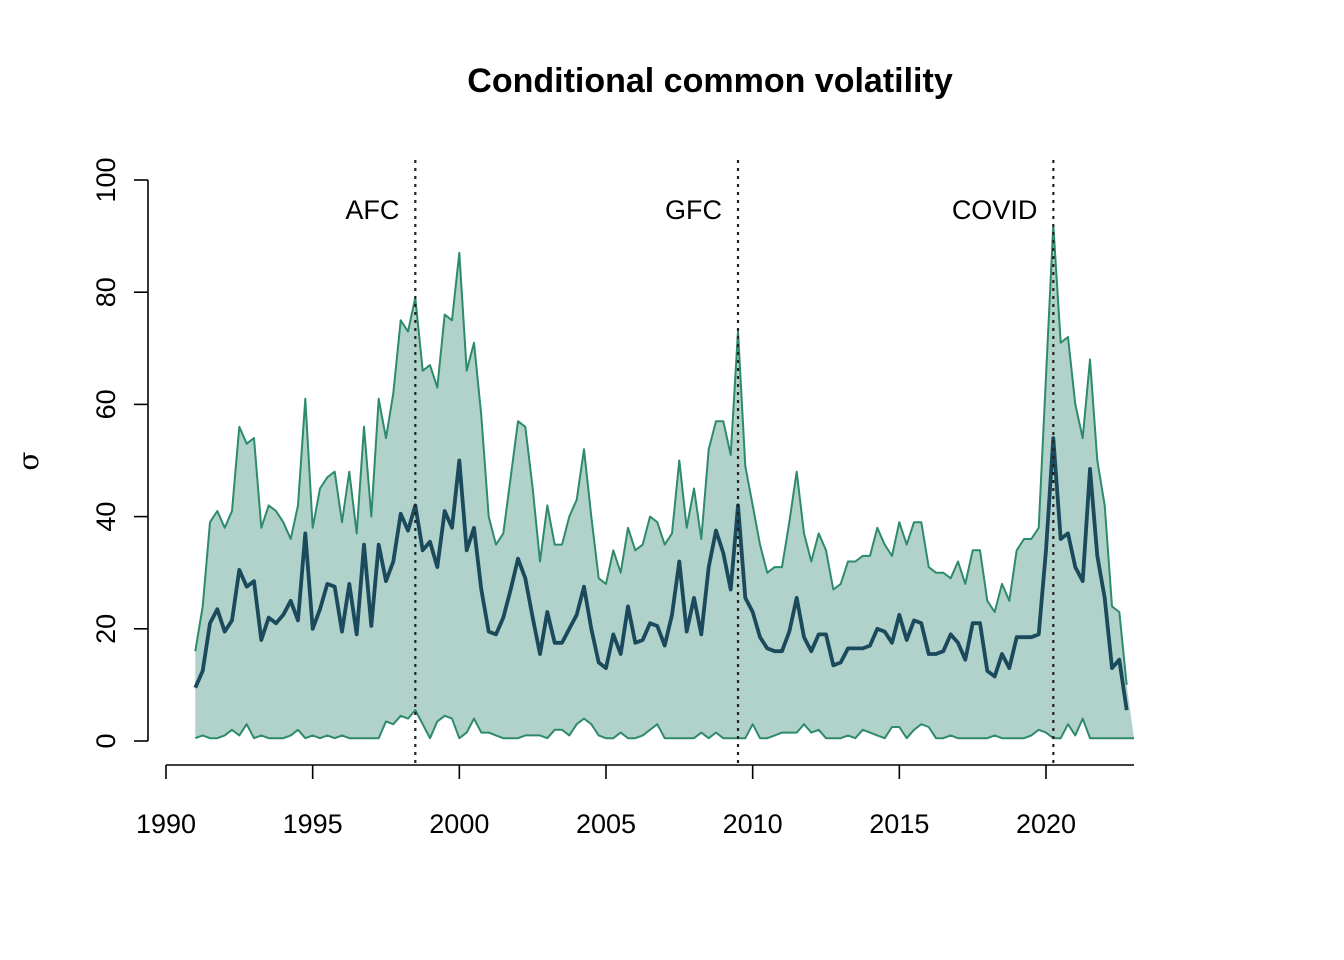 The image size is (1344, 960). What do you see at coordinates (106, 517) in the screenshot?
I see `y-tick-label: 40` at bounding box center [106, 517].